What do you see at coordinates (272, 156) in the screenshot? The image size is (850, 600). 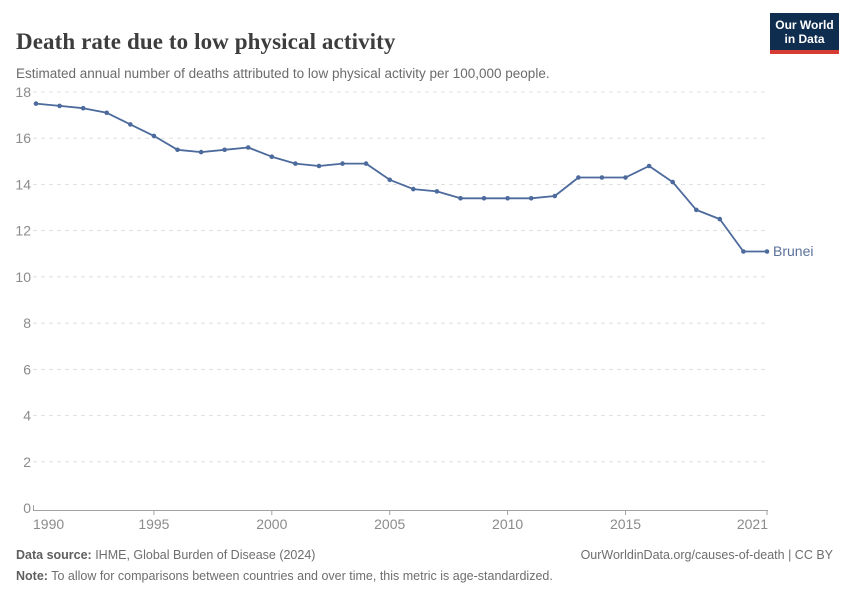 I see `data-point-2000` at bounding box center [272, 156].